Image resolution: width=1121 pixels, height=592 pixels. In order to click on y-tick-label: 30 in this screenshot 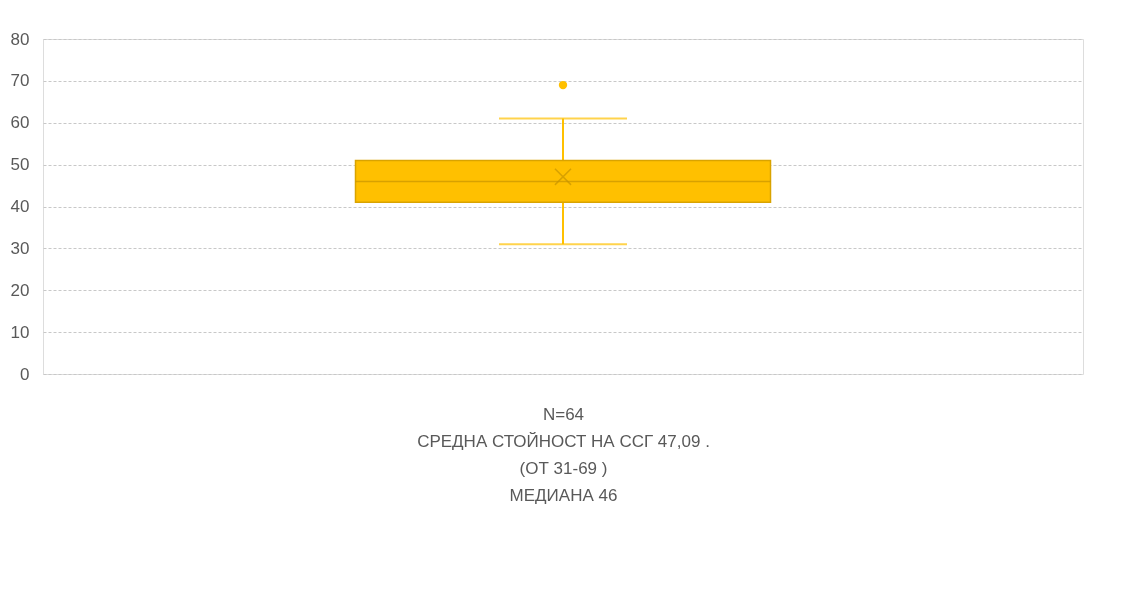, I will do `click(20, 248)`.